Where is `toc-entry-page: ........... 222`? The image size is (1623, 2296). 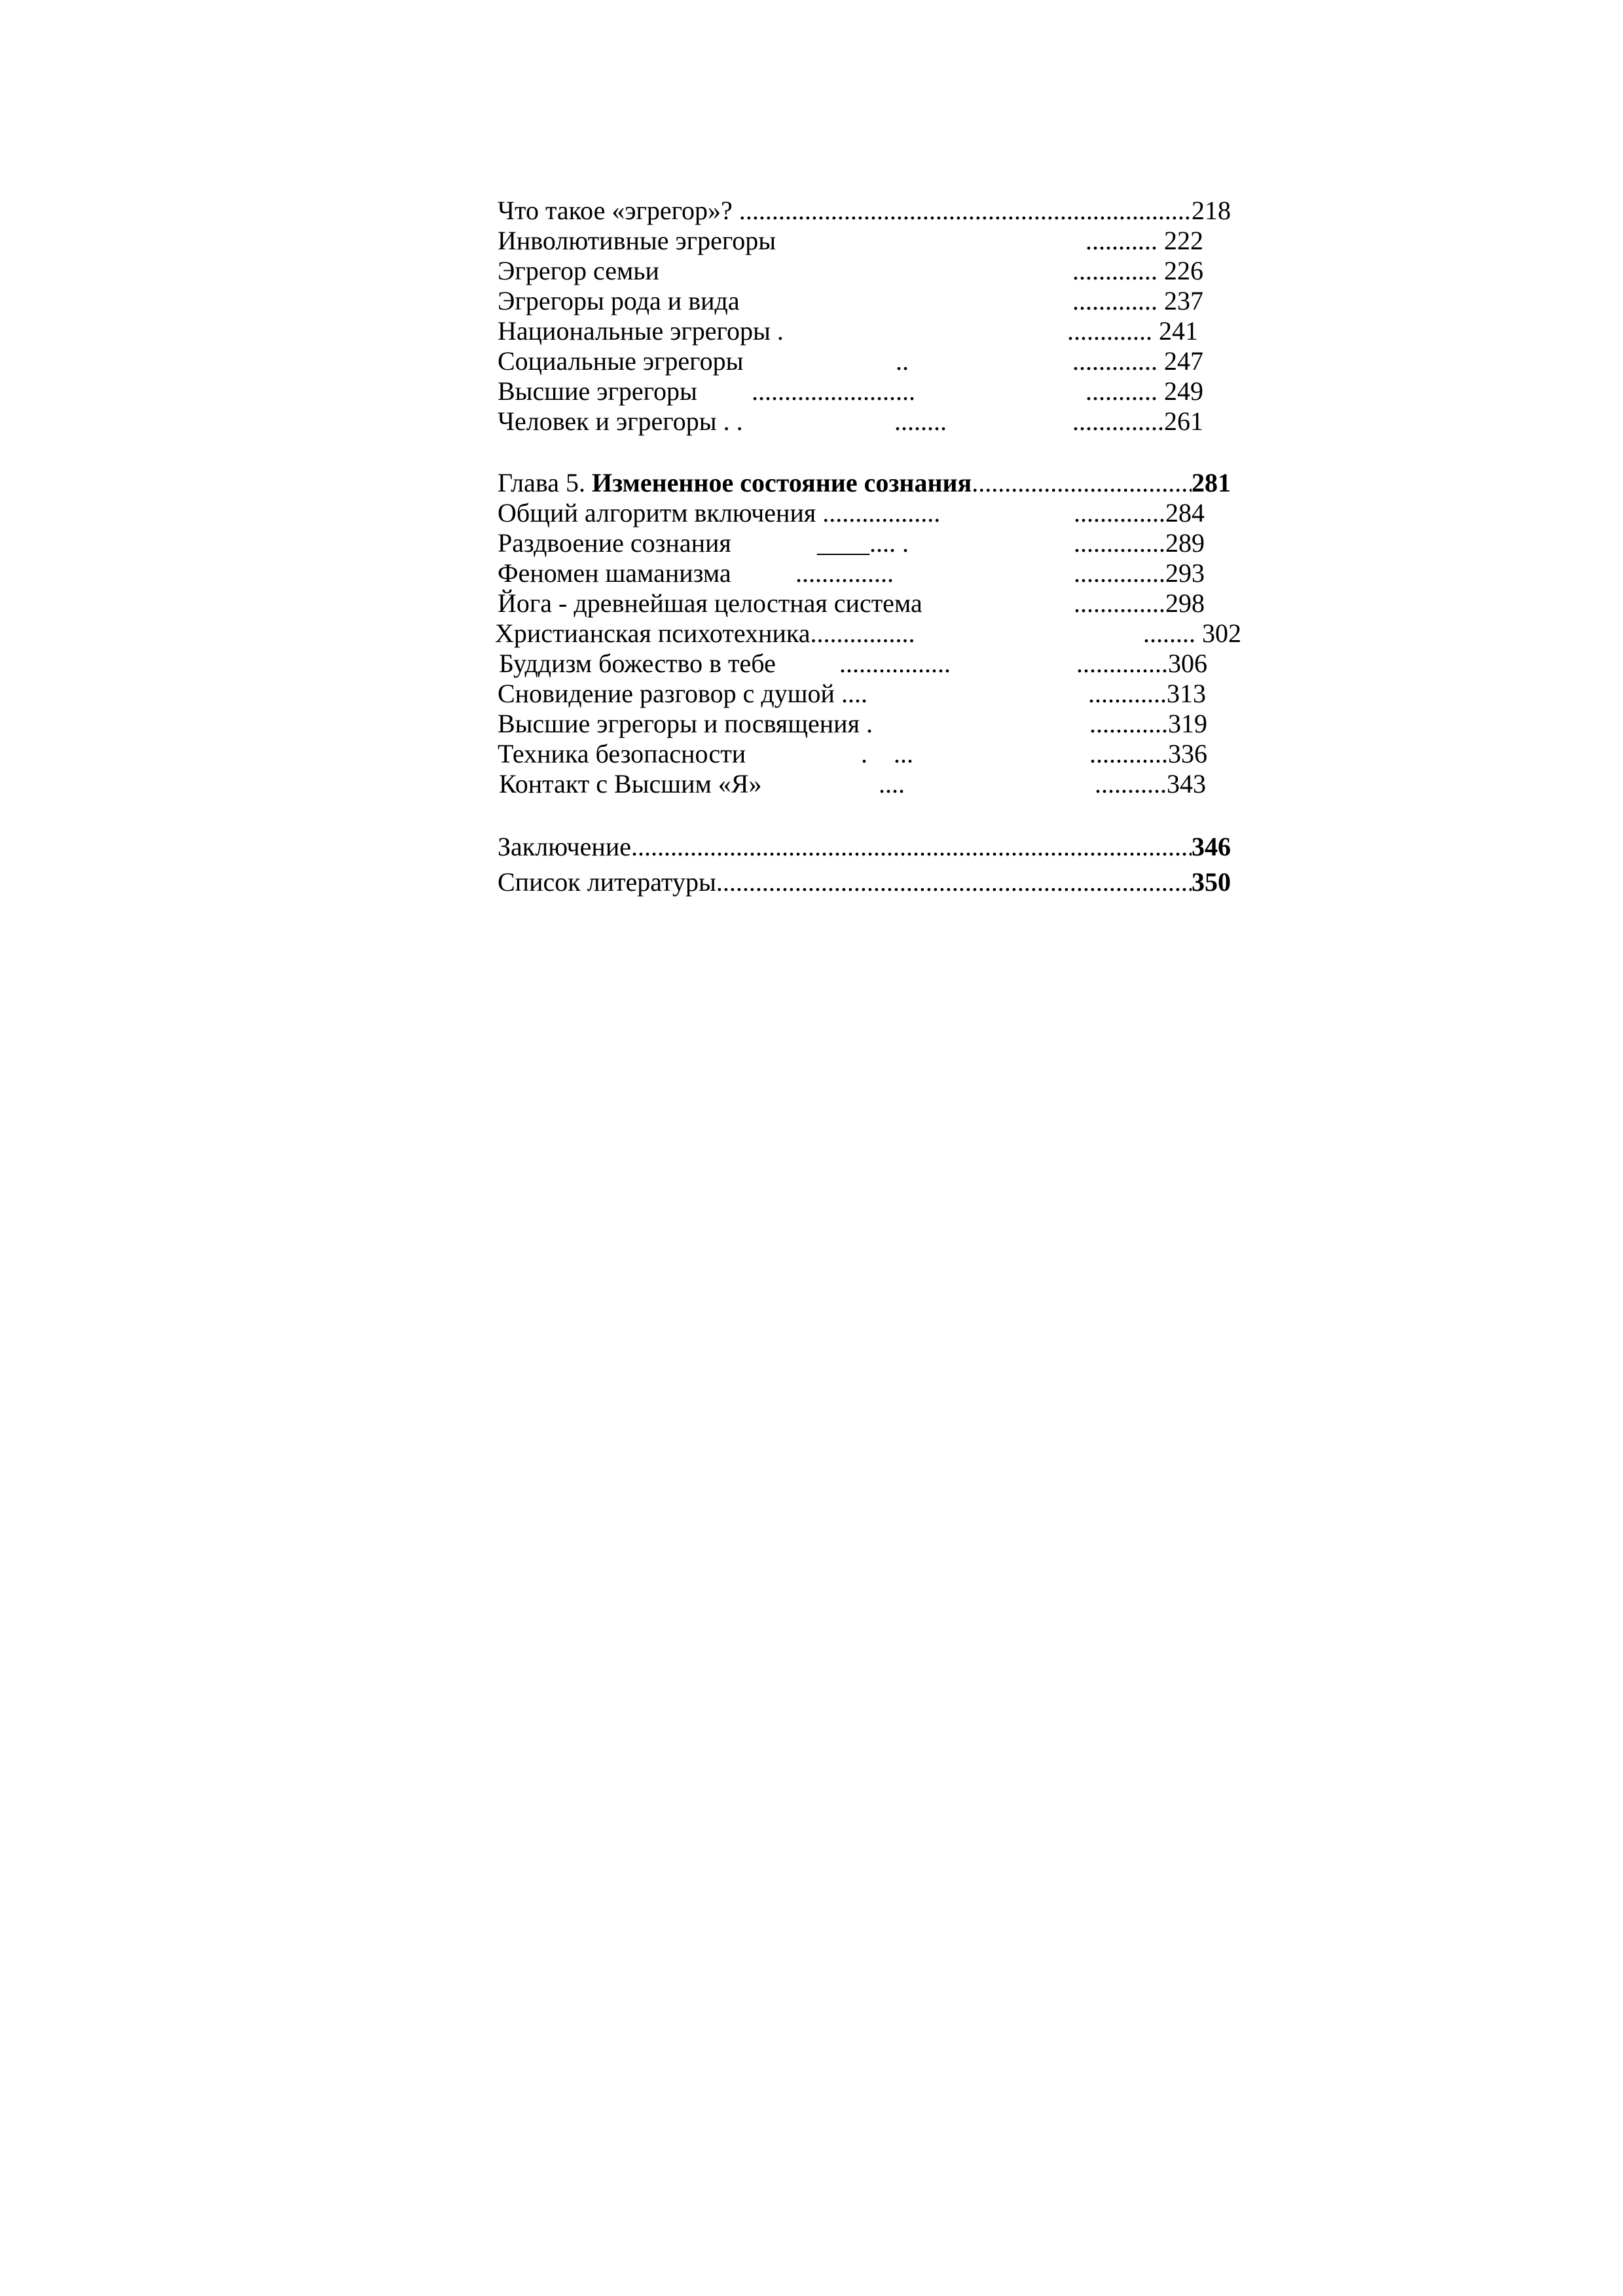
toc-entry-page: ........... 222 is located at coordinates (1144, 241).